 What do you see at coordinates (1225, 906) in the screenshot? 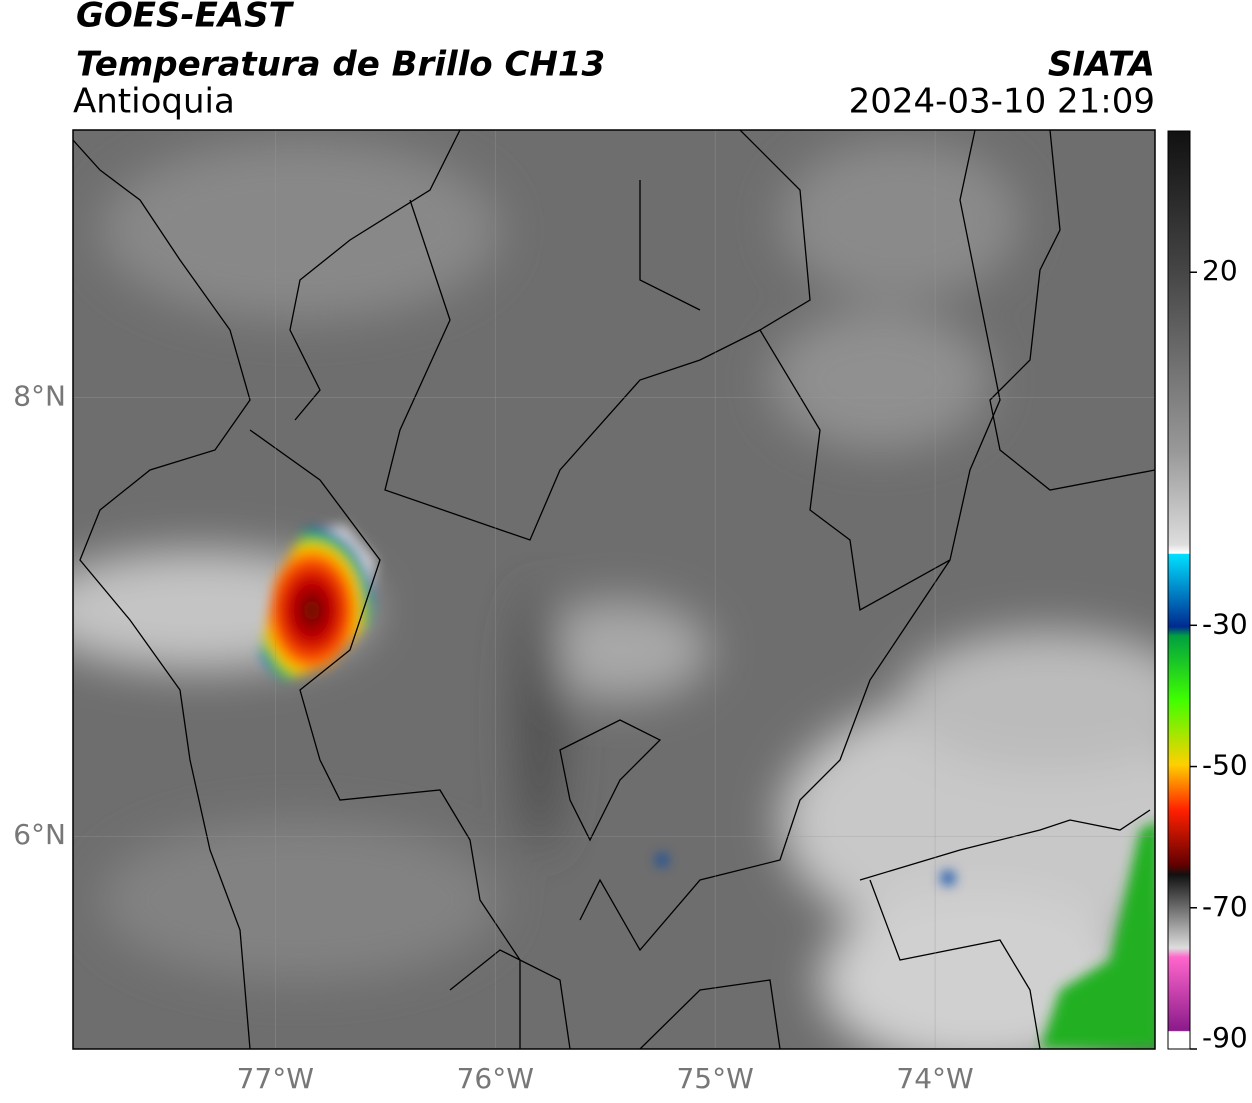
I see `colorbar-tick-label: -70` at bounding box center [1225, 906].